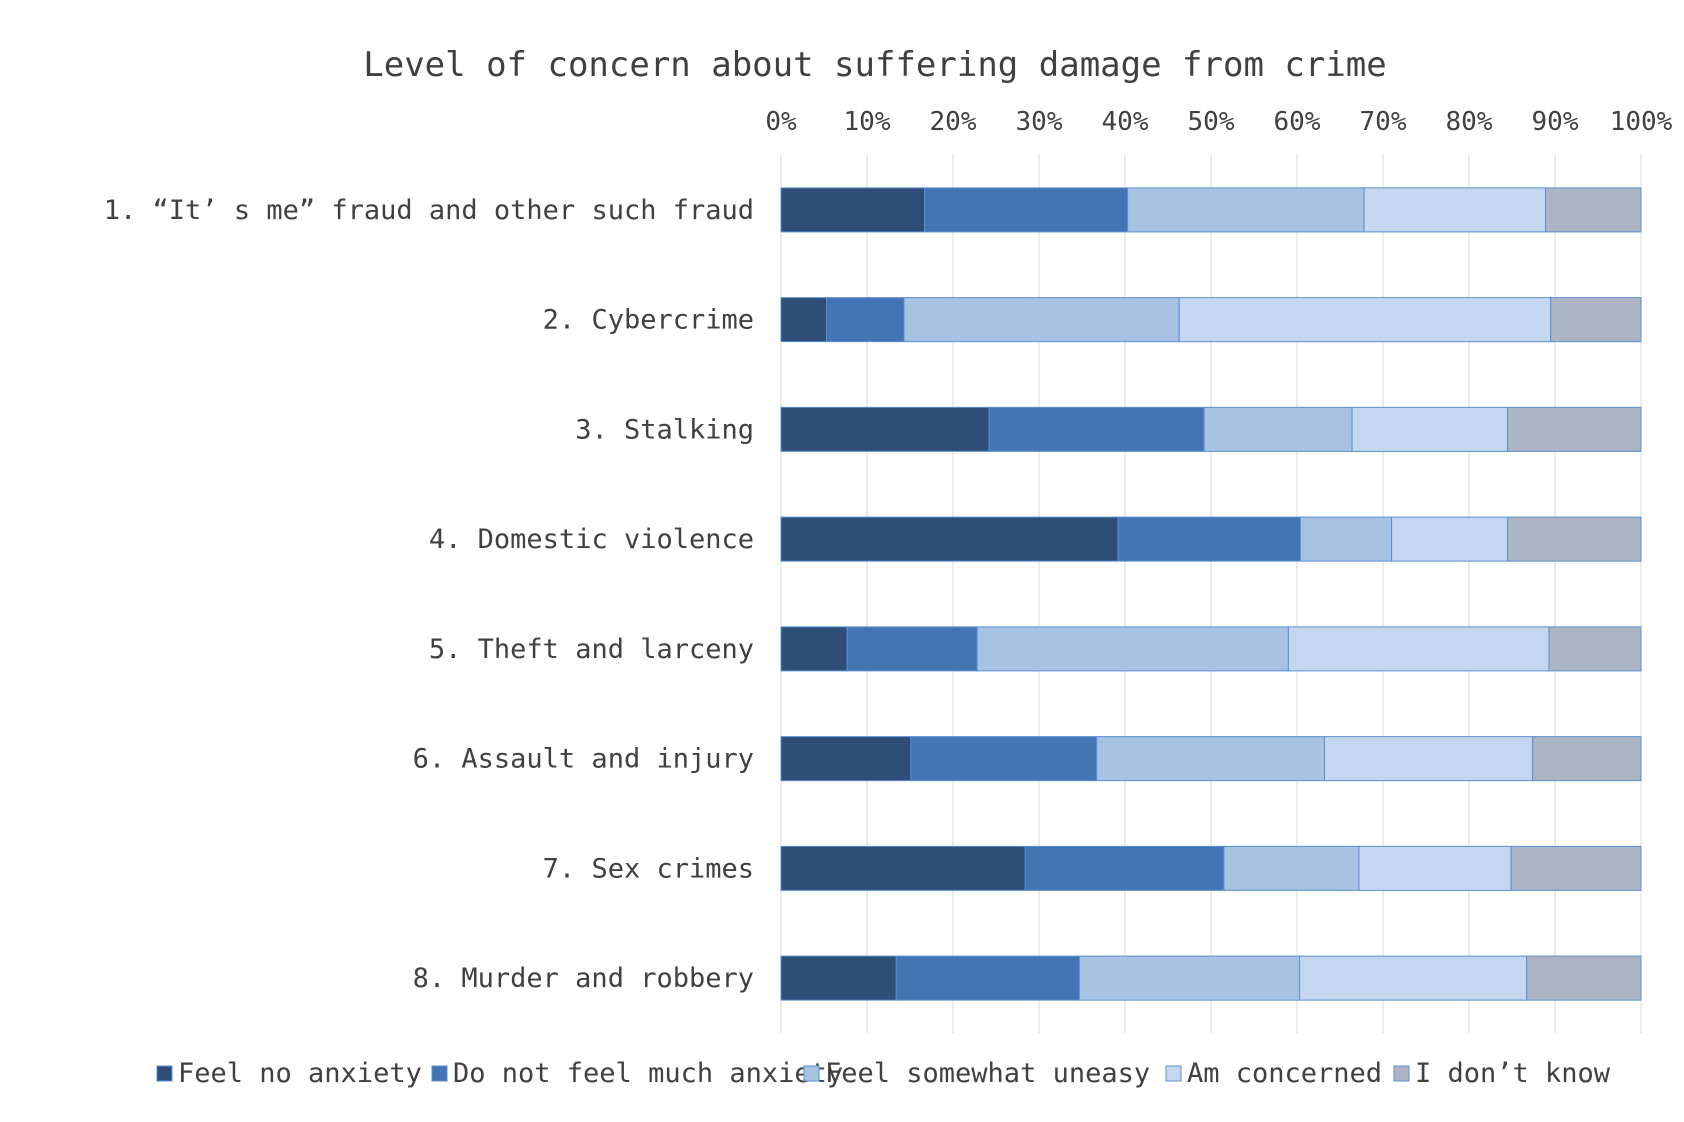  What do you see at coordinates (1125, 122) in the screenshot?
I see `x-tick-label: 40%` at bounding box center [1125, 122].